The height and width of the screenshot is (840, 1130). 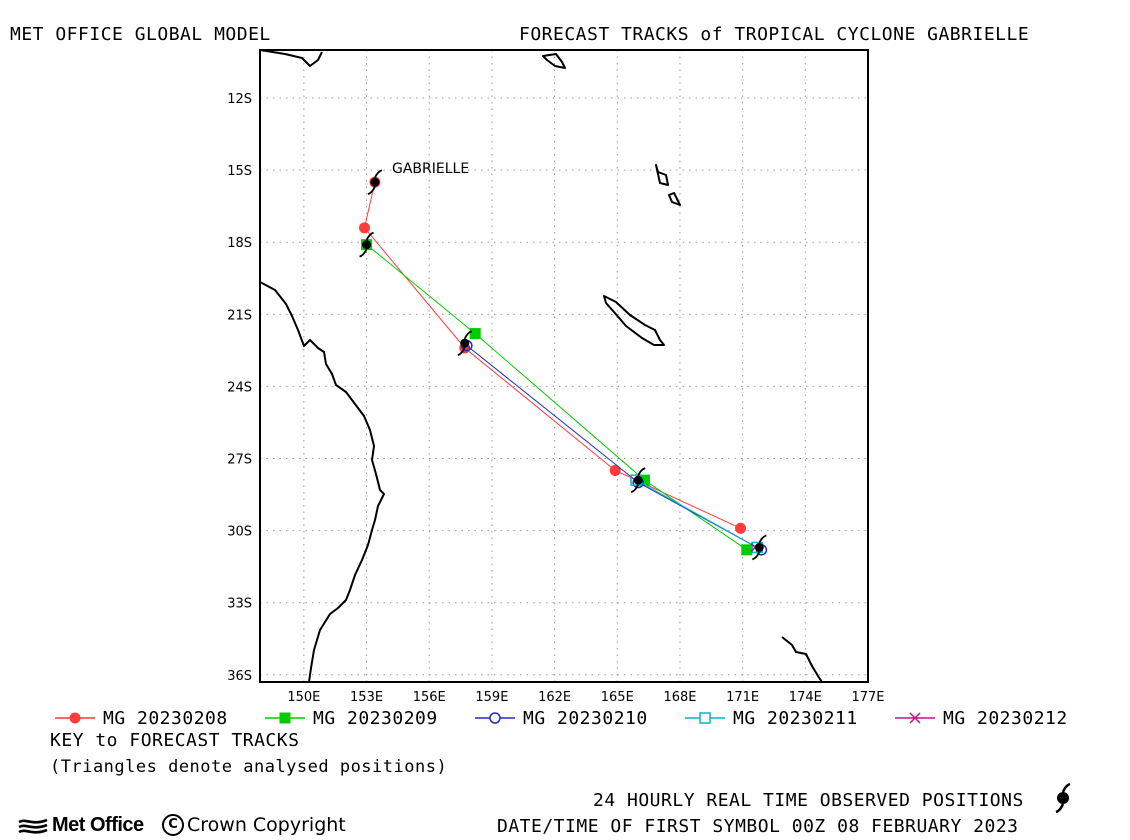 I want to click on lon-tick-label: 150E, so click(x=303, y=697).